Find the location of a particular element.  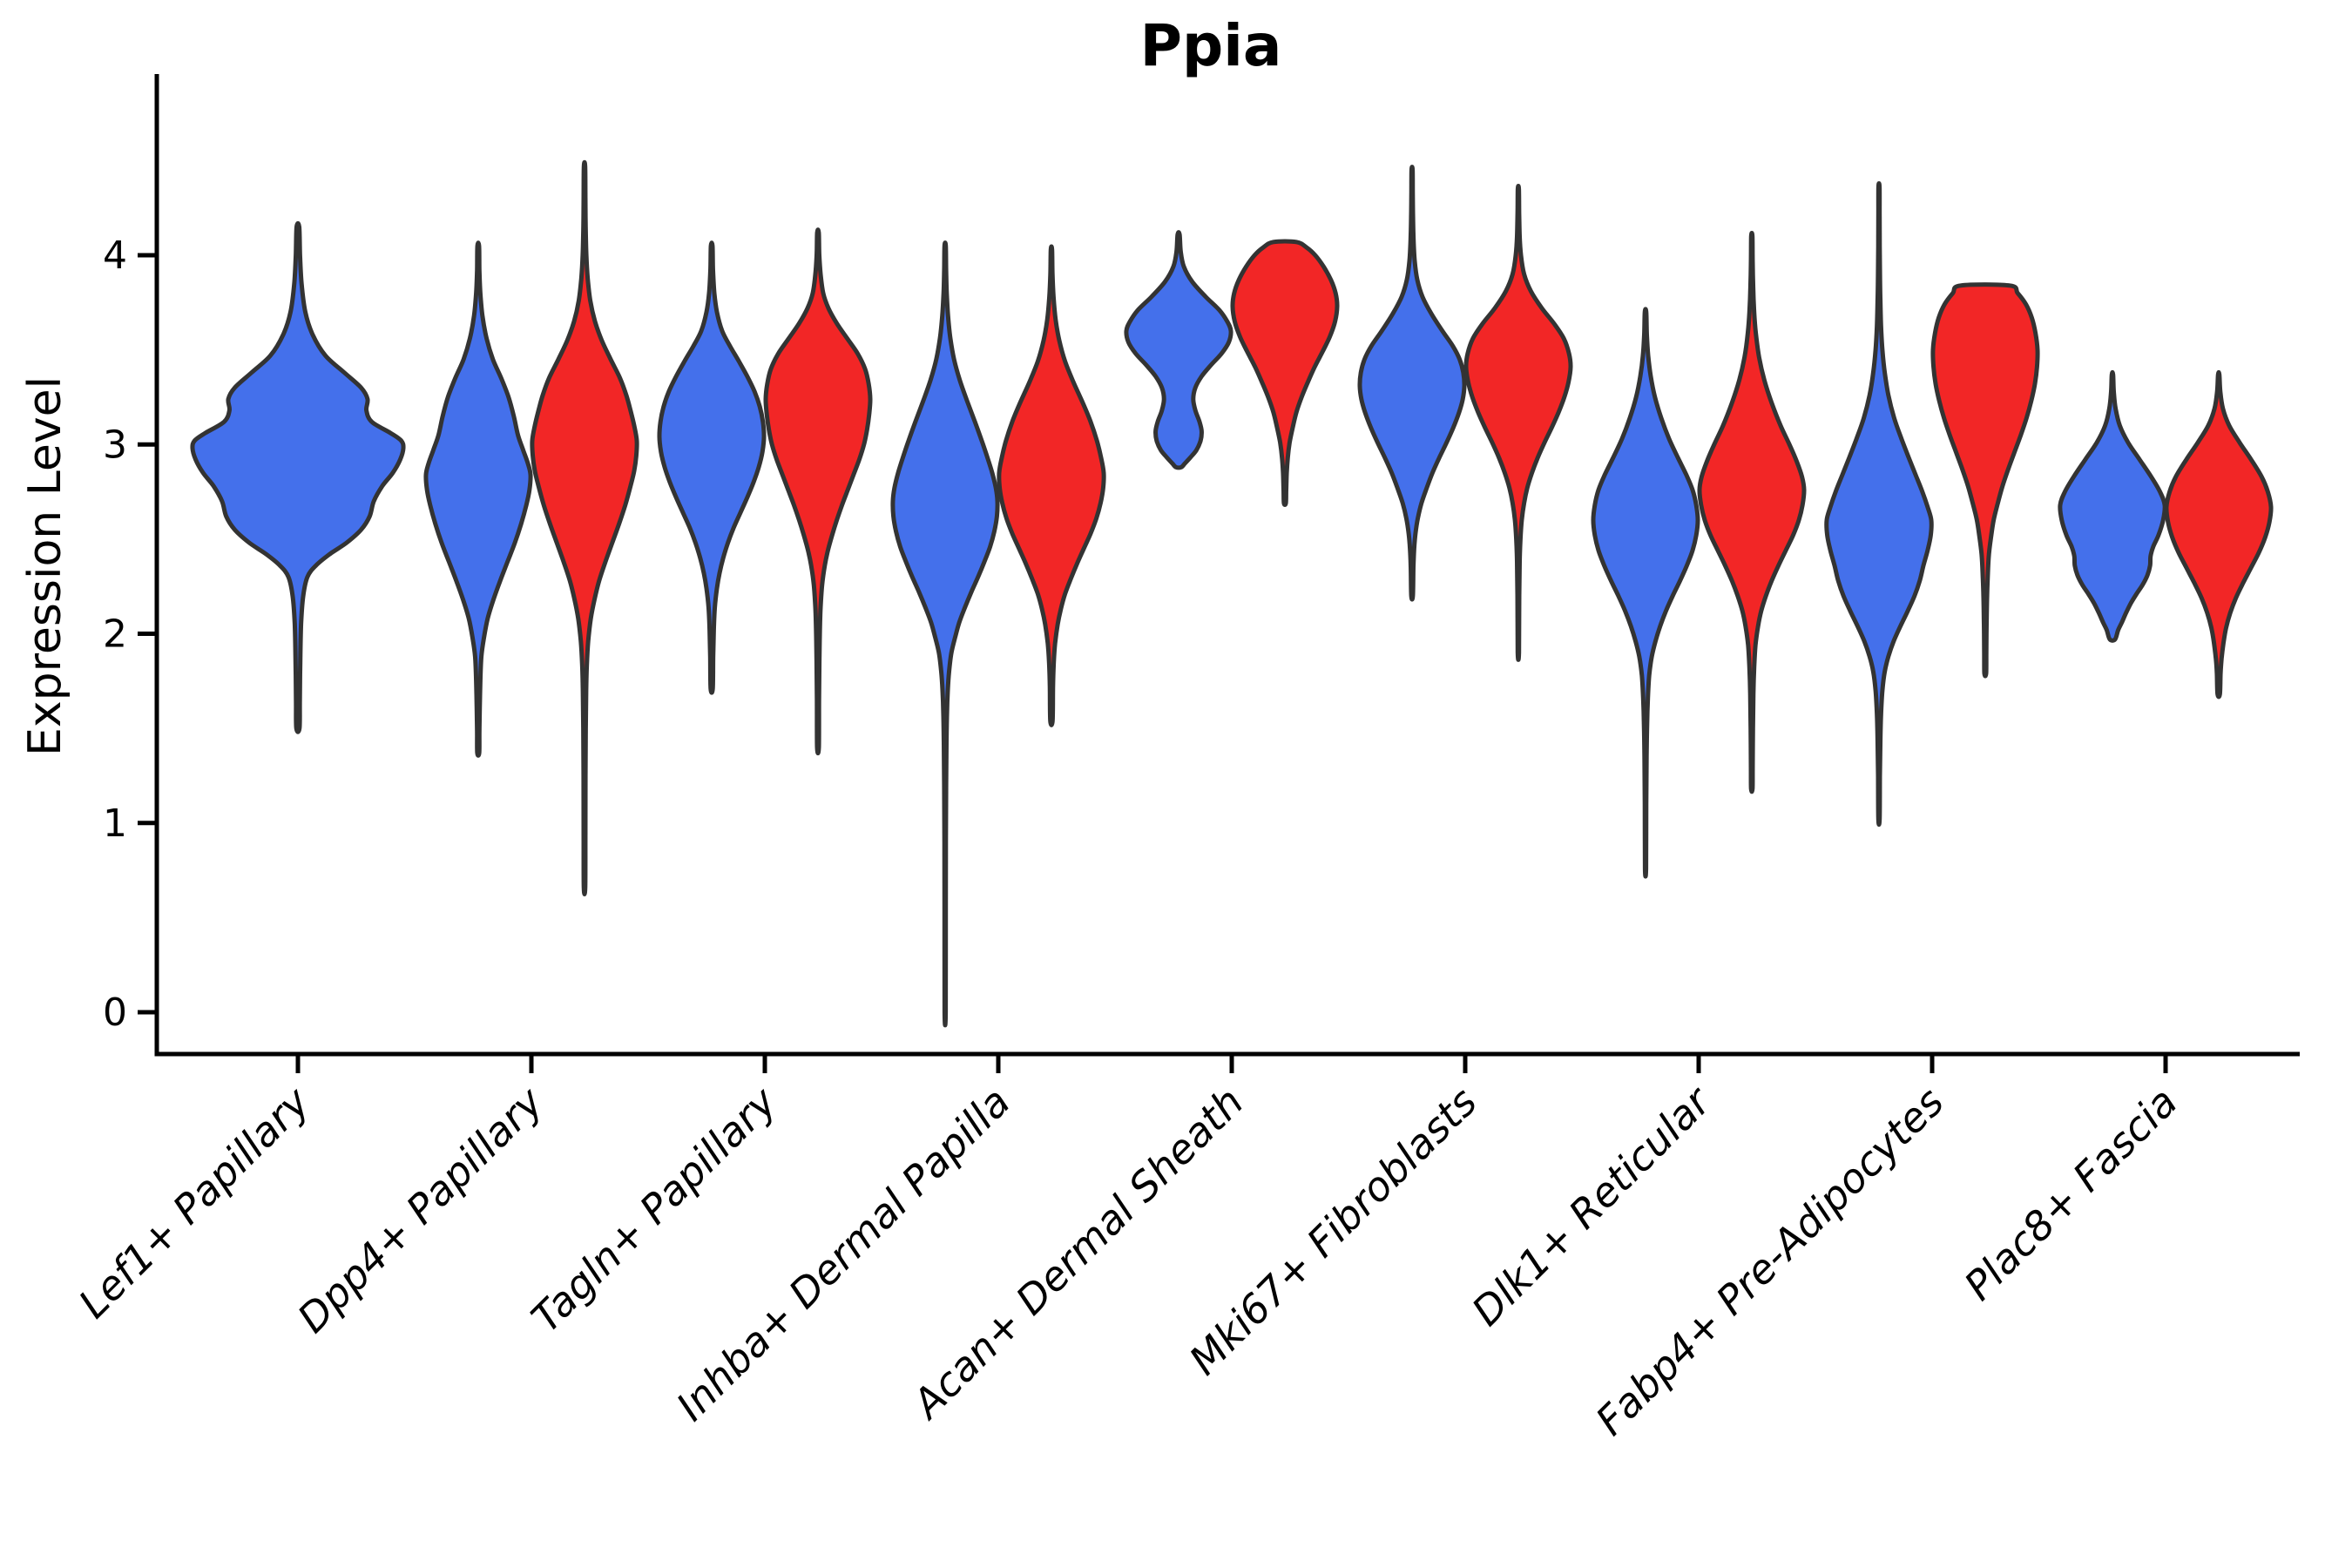

violin-dpp4-papillary-red is located at coordinates (584, 527).